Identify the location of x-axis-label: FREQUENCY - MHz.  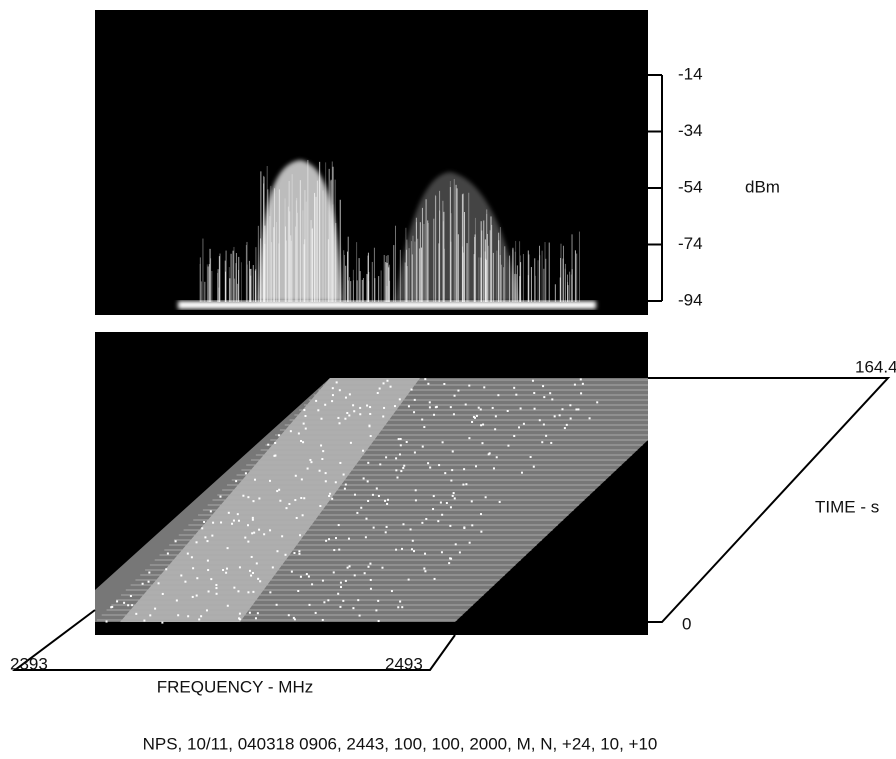
(235, 686).